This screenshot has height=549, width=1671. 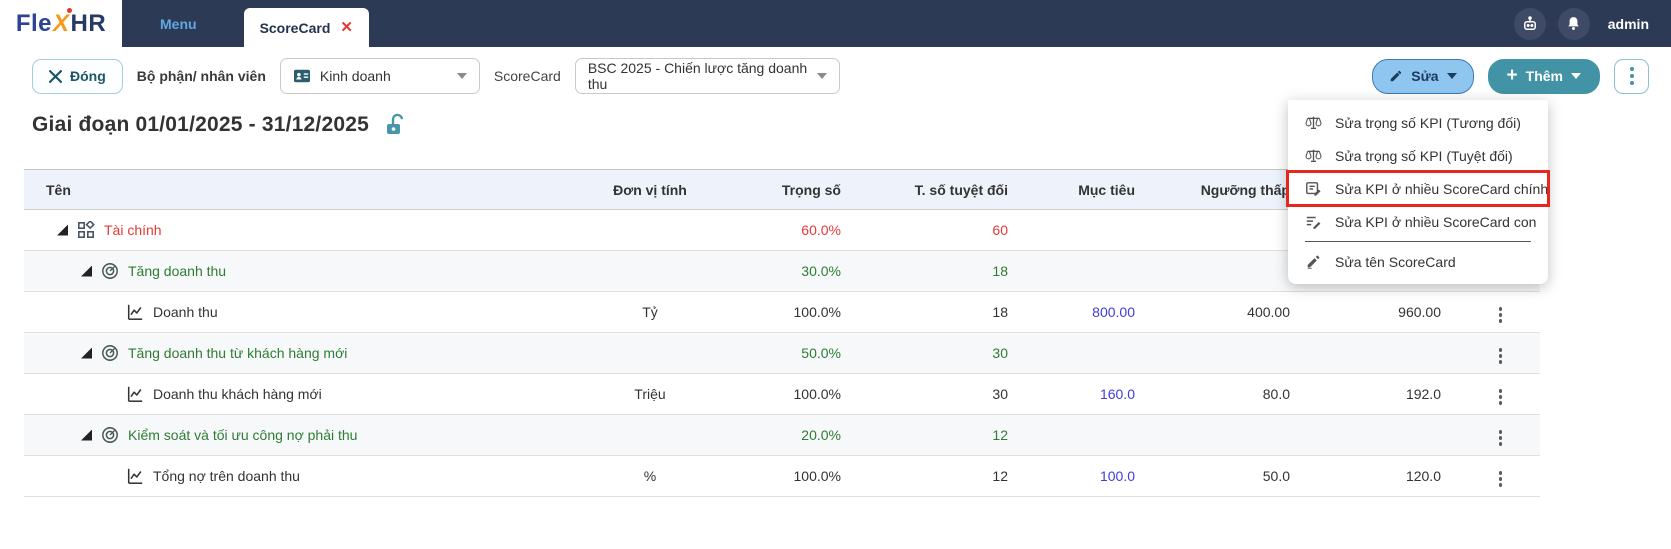 I want to click on menu-item-label: Sửa KPI ở nhiều ScoreCard con, so click(x=1436, y=221).